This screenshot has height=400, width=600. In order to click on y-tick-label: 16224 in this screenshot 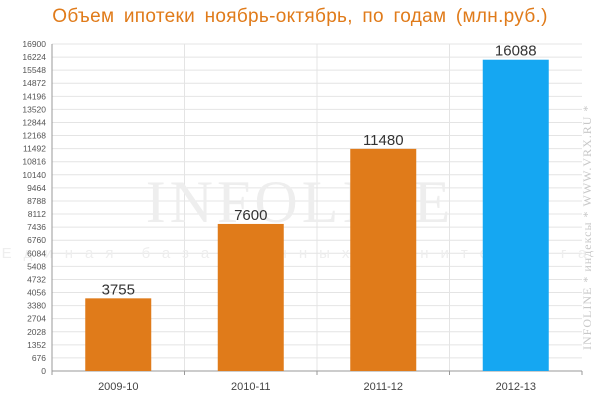, I will do `click(34, 57)`.